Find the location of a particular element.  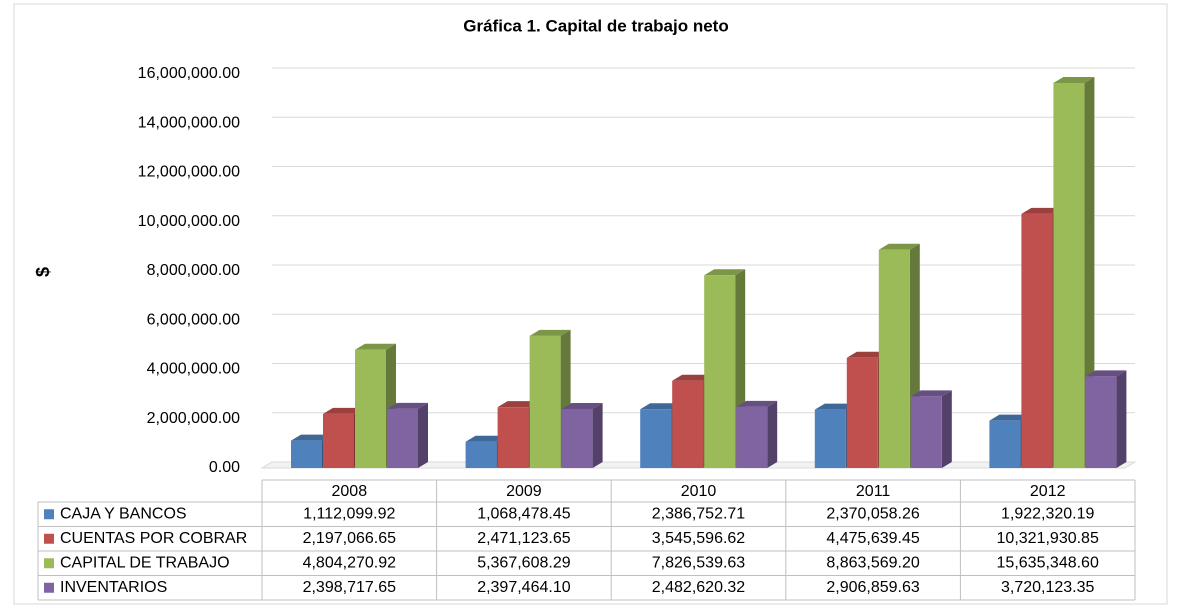

y-tick-label: 12,000,000.00 is located at coordinates (189, 172).